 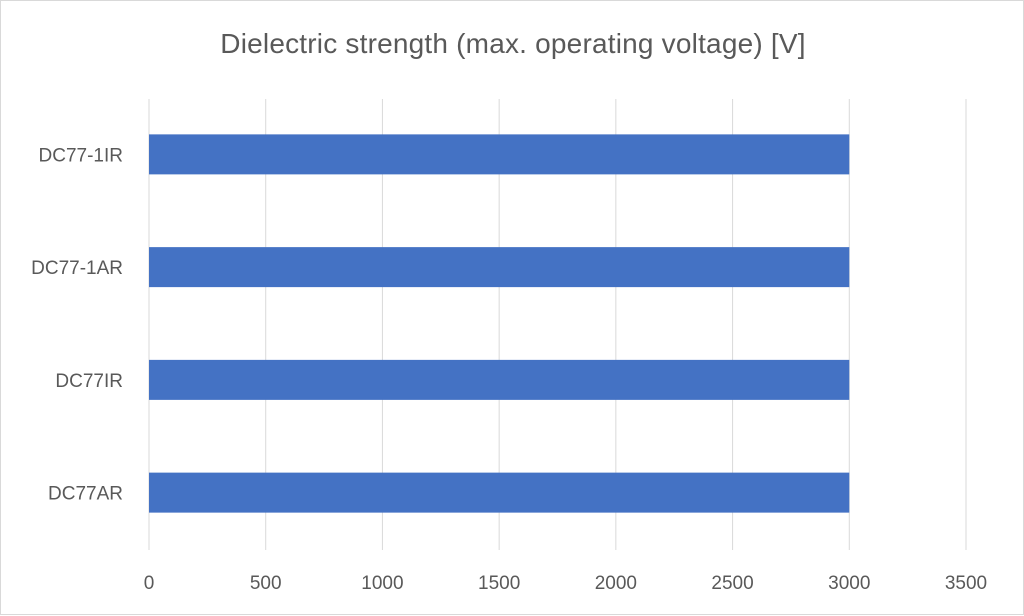 What do you see at coordinates (499, 583) in the screenshot?
I see `x-tick-label: 1500` at bounding box center [499, 583].